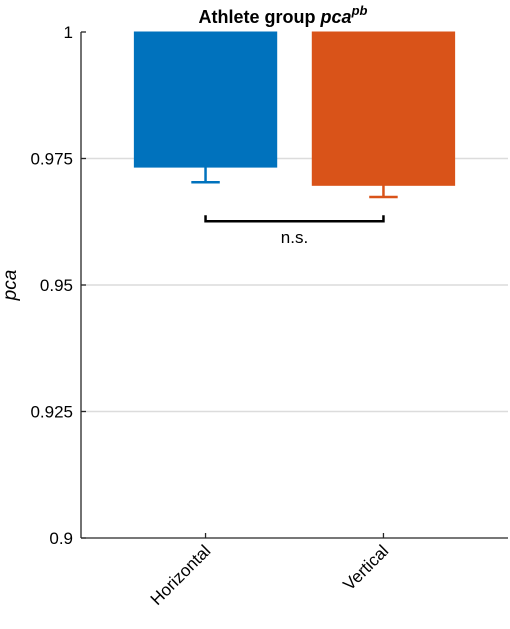 The height and width of the screenshot is (629, 510). Describe the element at coordinates (51, 412) in the screenshot. I see `y-tick-label: 0.925` at that location.